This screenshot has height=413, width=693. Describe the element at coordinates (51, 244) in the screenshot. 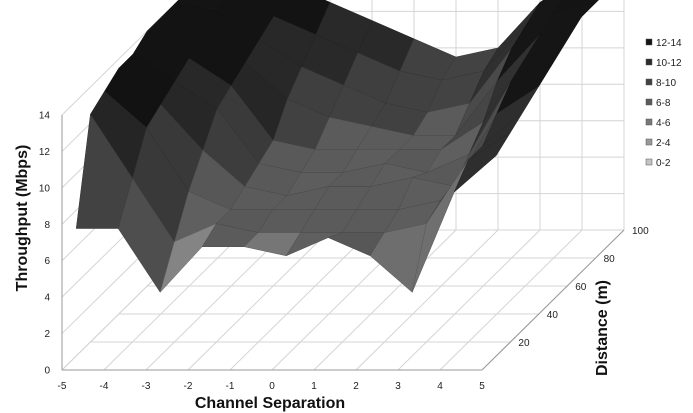

I see `z-axis: 0 2 4 6 8 10 12 14` at that location.